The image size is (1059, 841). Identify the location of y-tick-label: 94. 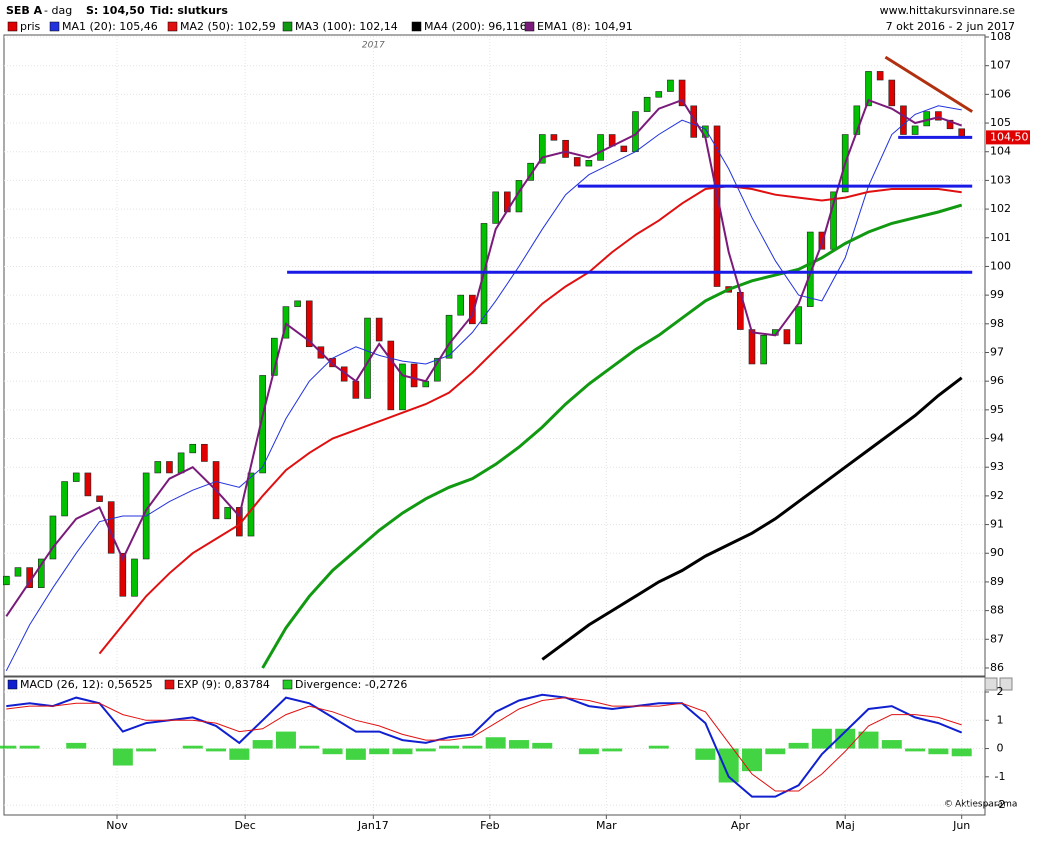
(997, 438).